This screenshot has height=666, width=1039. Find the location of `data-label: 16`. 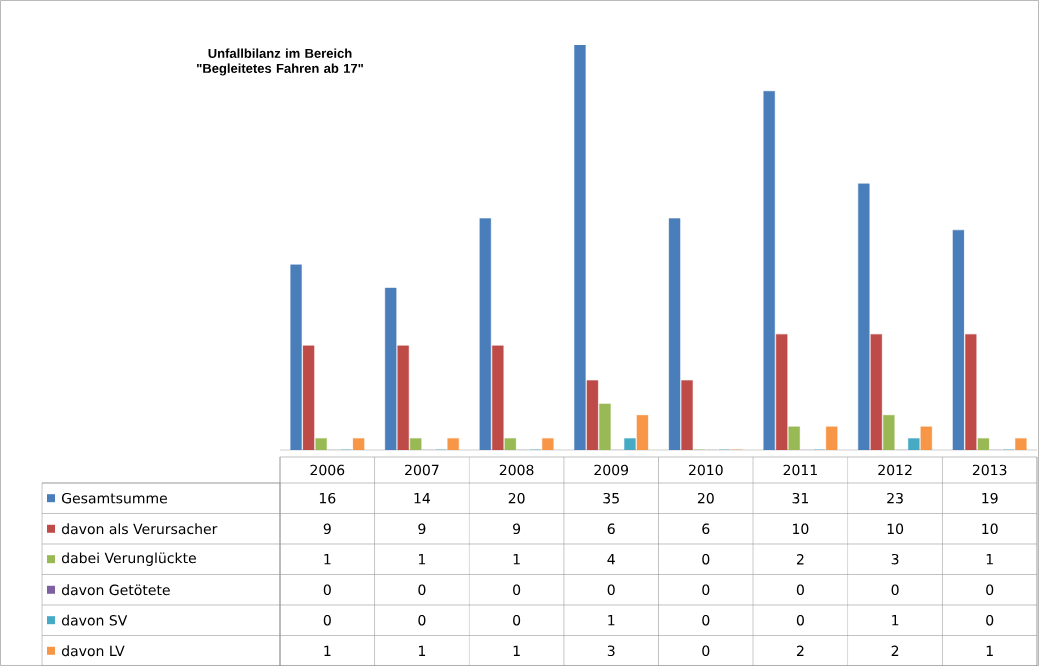

data-label: 16 is located at coordinates (327, 498).